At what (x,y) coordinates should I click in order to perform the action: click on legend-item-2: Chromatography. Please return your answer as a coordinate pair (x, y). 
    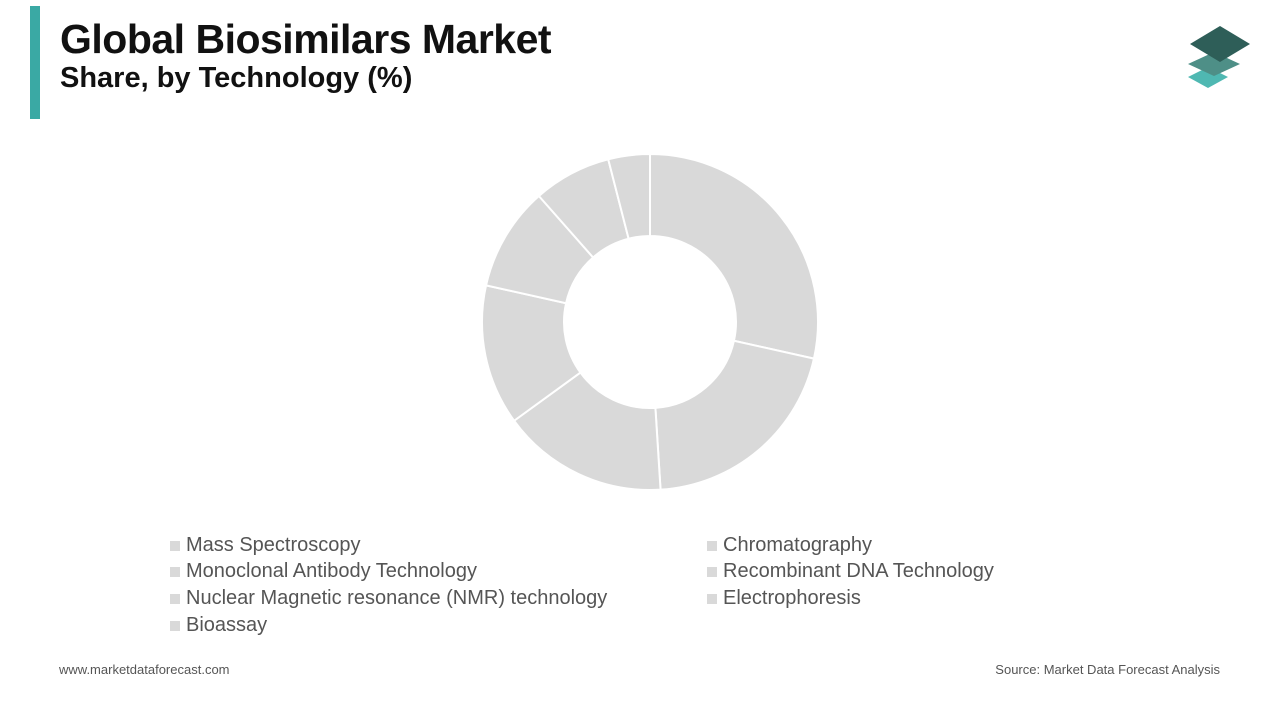
    Looking at the image, I should click on (789, 545).